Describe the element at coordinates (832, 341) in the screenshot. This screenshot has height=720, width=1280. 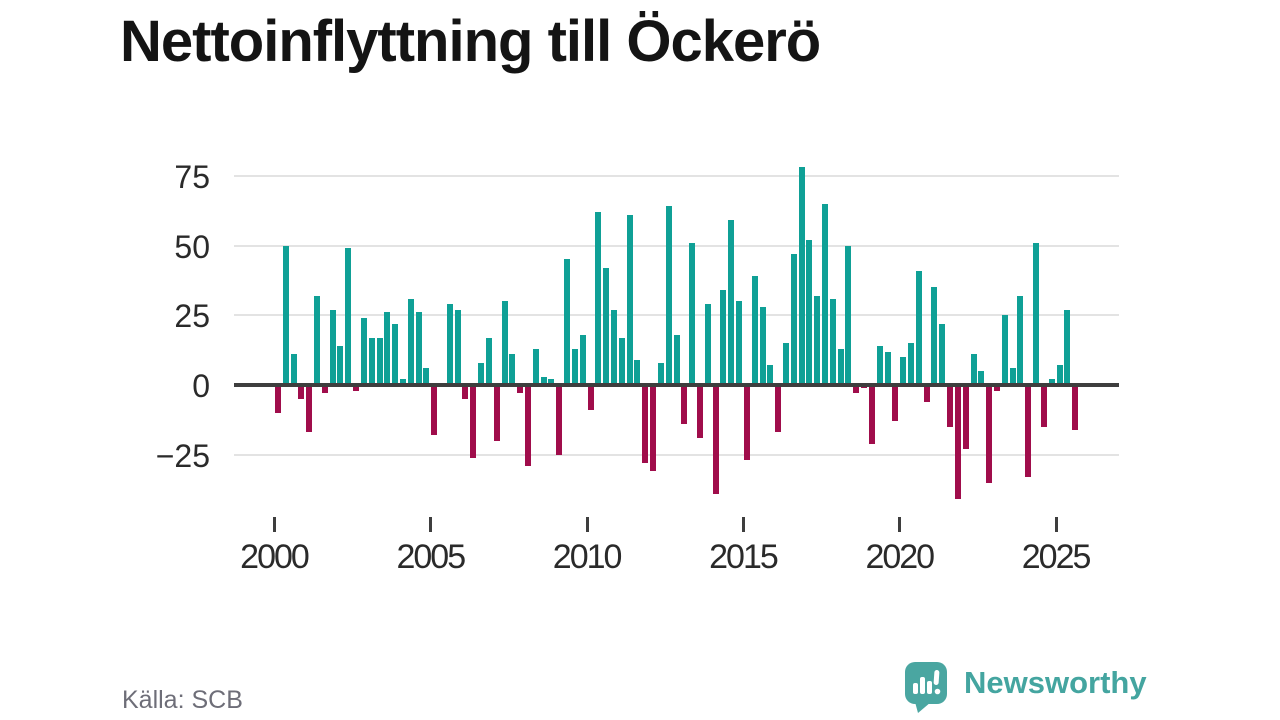
I see `bar-2017-q4` at that location.